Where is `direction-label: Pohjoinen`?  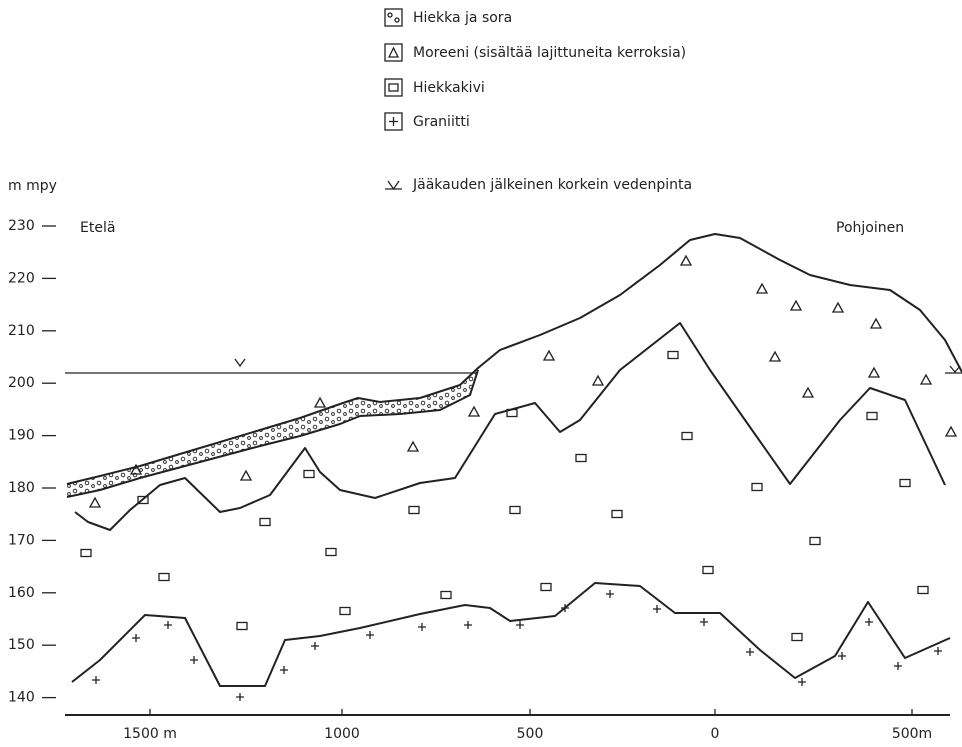
direction-label: Pohjoinen is located at coordinates (870, 228).